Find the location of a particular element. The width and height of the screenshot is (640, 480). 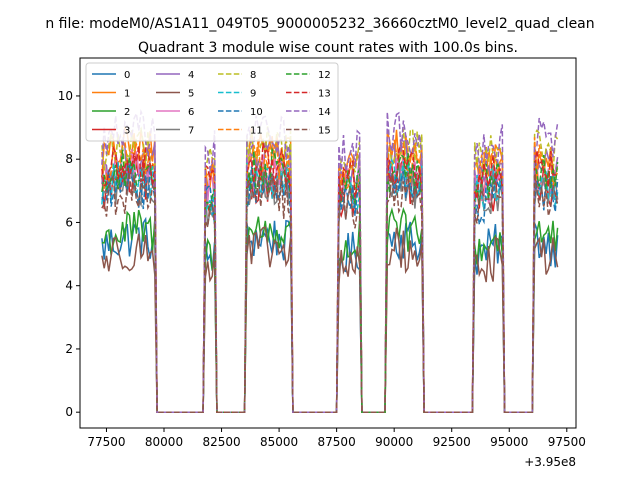

x-offset-label: +3.95e8 is located at coordinates (550, 462).